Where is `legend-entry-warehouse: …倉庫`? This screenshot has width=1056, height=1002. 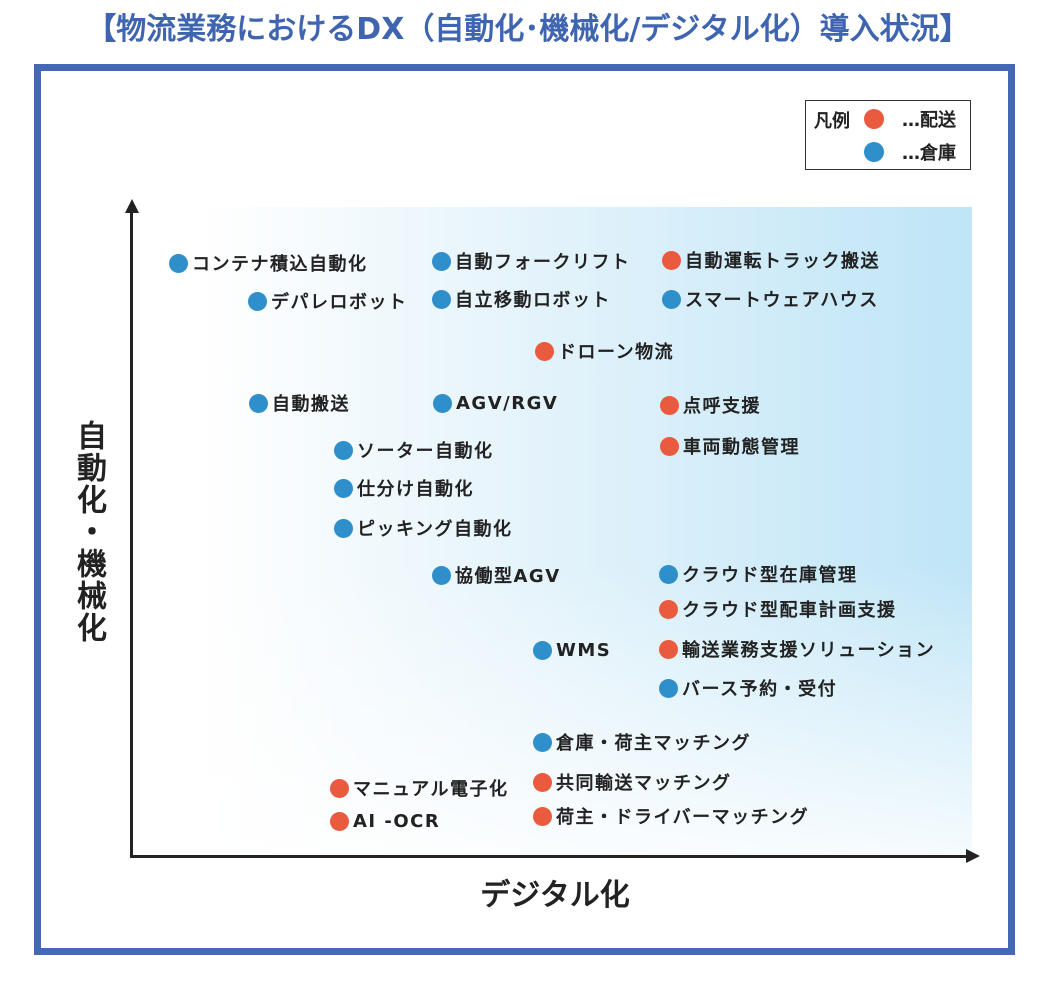 legend-entry-warehouse: …倉庫 is located at coordinates (910, 152).